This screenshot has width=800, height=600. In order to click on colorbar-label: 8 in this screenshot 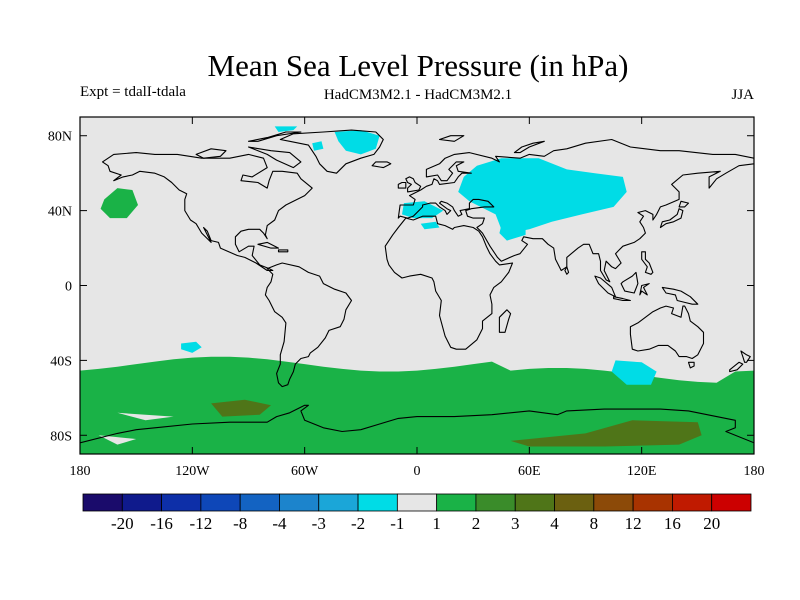, I will do `click(594, 523)`.